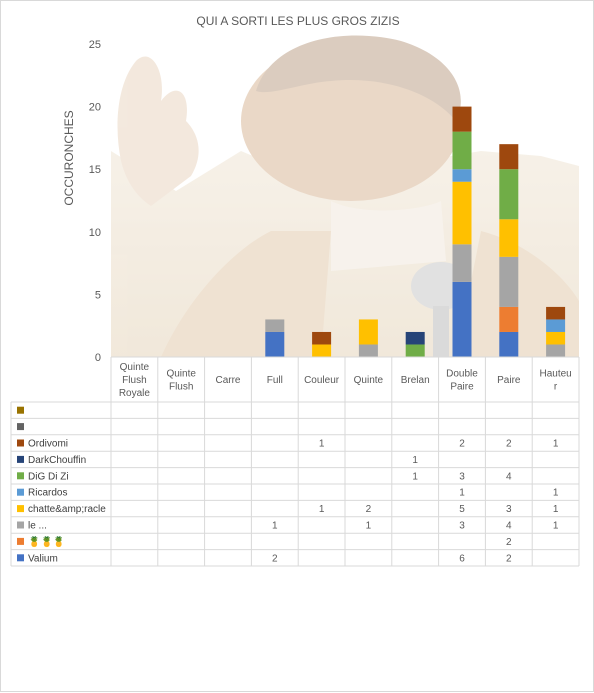  Describe the element at coordinates (98, 295) in the screenshot. I see `y-tick-label: 5` at that location.